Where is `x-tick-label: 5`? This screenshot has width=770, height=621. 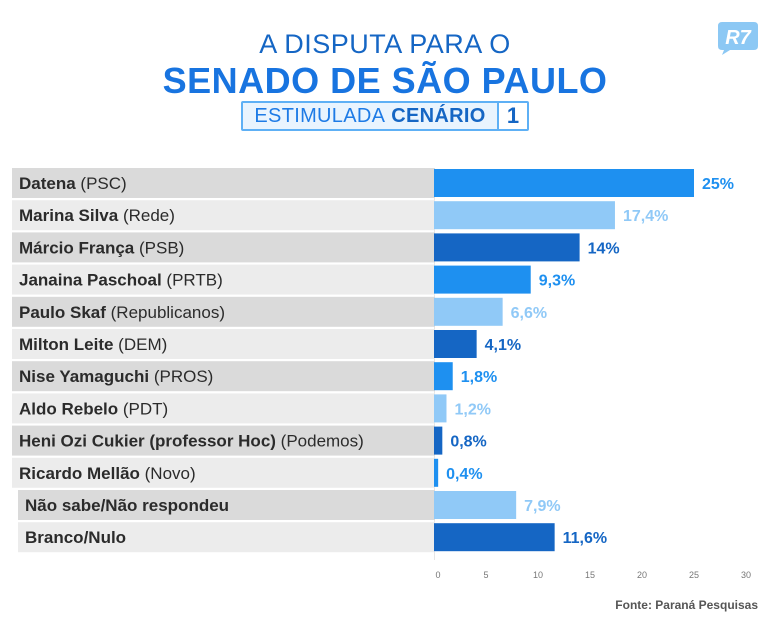 x-tick-label: 5 is located at coordinates (485, 575).